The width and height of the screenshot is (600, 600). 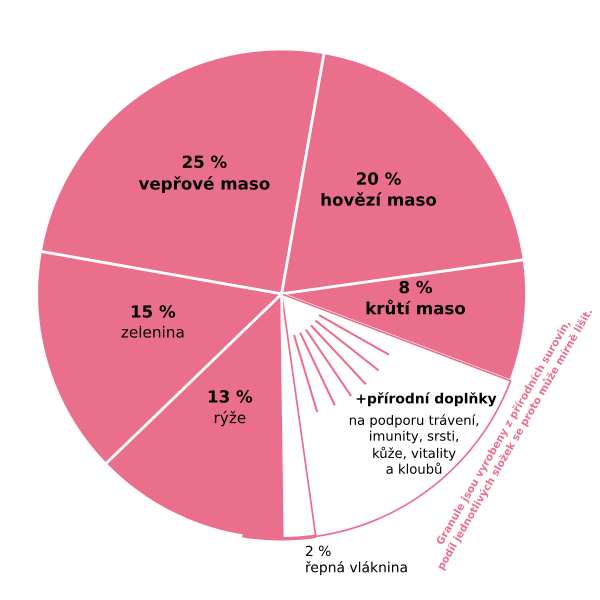 What do you see at coordinates (378, 178) in the screenshot?
I see `data-label: 20 %` at bounding box center [378, 178].